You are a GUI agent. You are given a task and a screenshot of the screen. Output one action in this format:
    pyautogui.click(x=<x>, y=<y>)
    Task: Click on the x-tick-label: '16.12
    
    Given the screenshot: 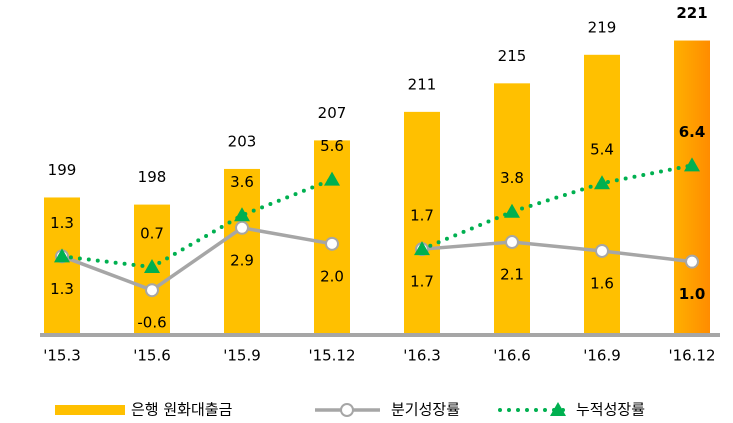 What is the action you would take?
    pyautogui.click(x=691, y=356)
    